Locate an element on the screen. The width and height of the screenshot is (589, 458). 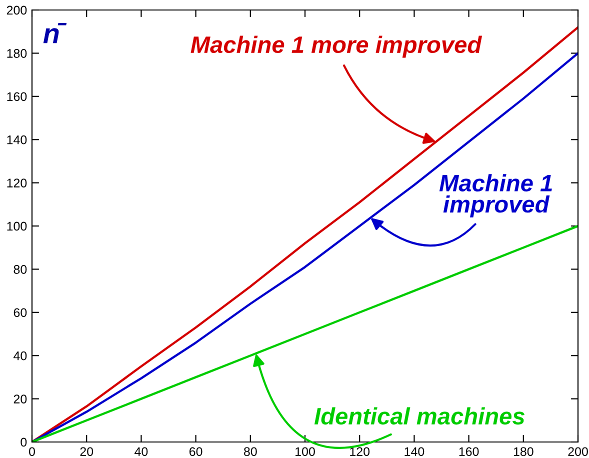
x-tick-label: 100 is located at coordinates (305, 451).